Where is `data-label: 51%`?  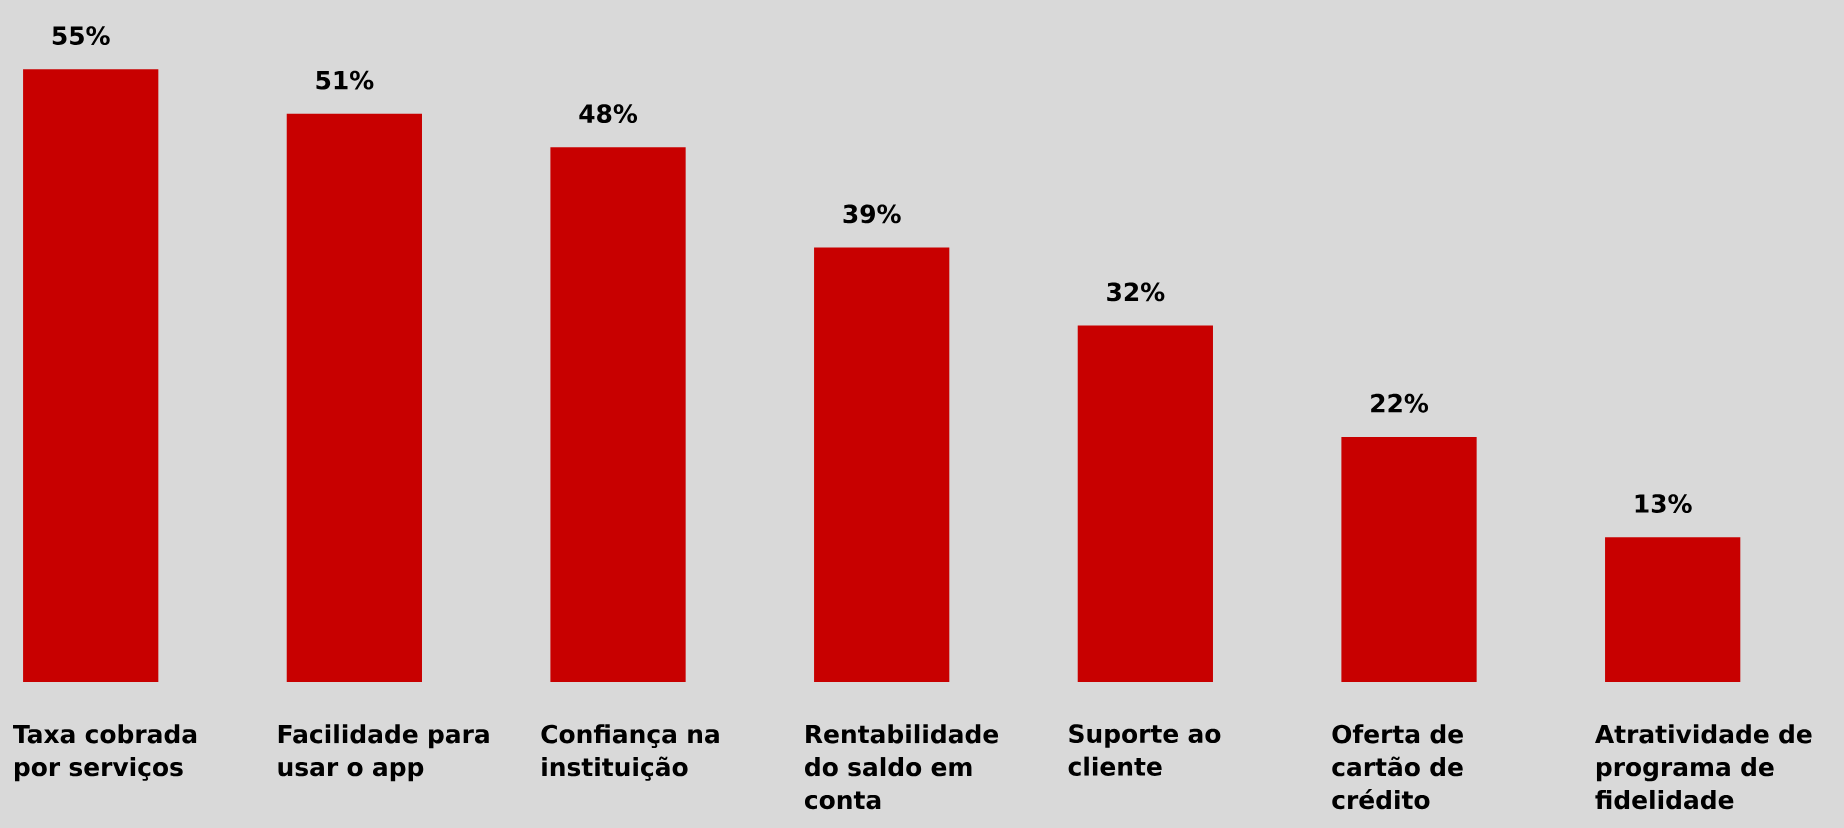 data-label: 51% is located at coordinates (345, 80).